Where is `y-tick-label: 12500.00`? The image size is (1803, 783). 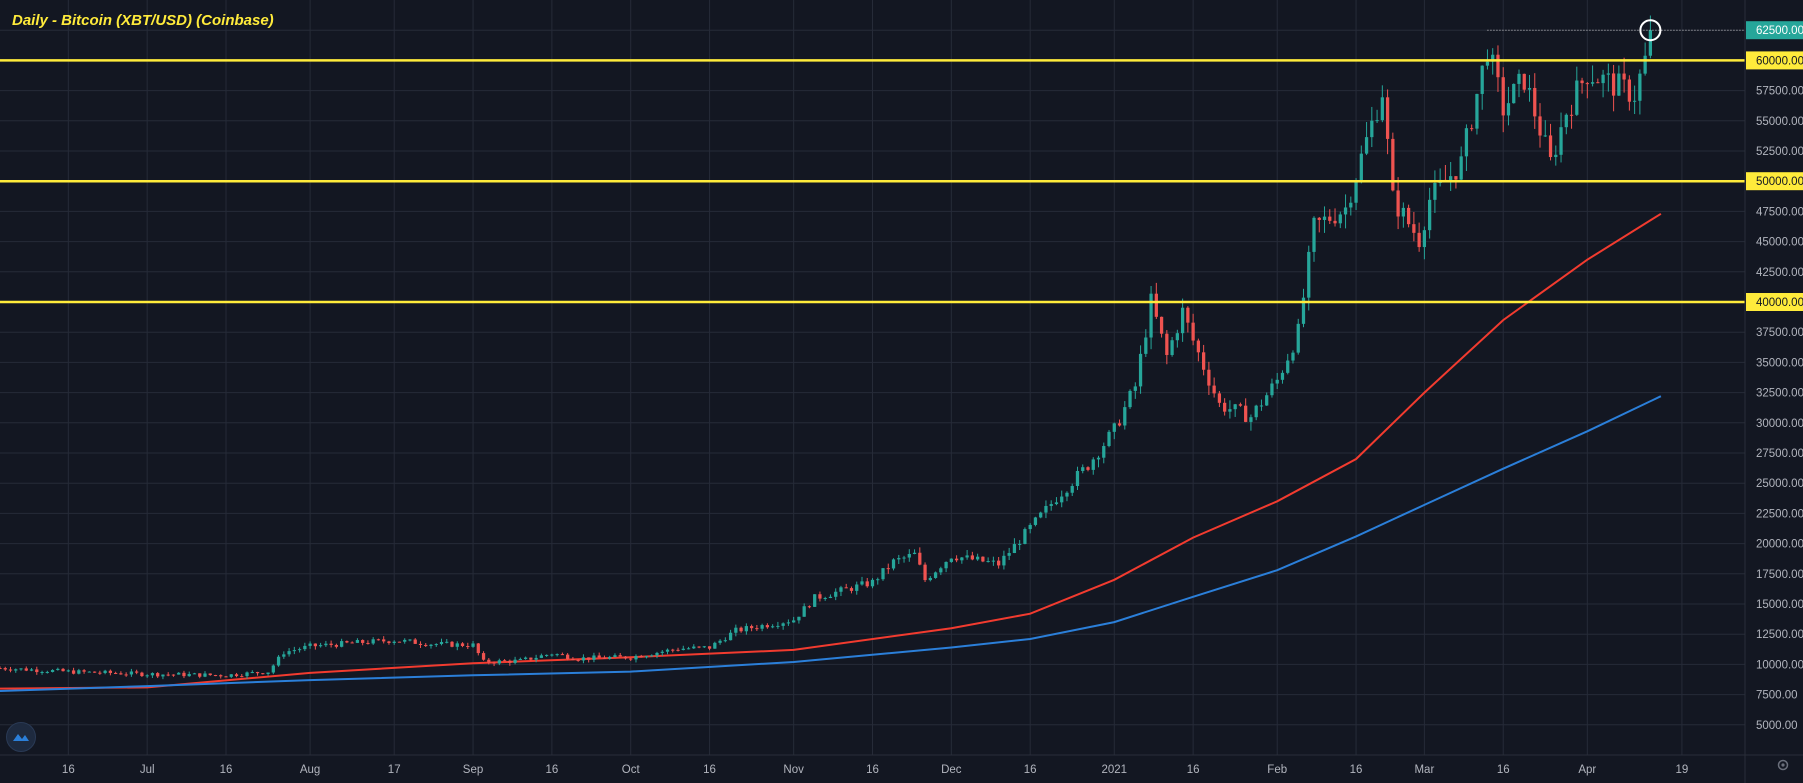 y-tick-label: 12500.00 is located at coordinates (1779, 635).